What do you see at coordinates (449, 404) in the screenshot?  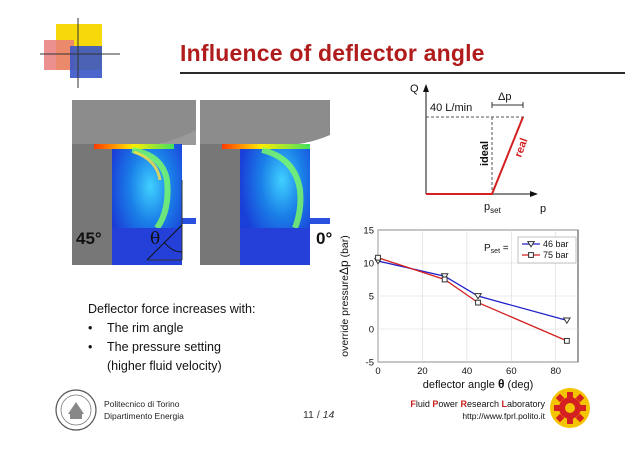 I see `lab-name-rest: ower` at bounding box center [449, 404].